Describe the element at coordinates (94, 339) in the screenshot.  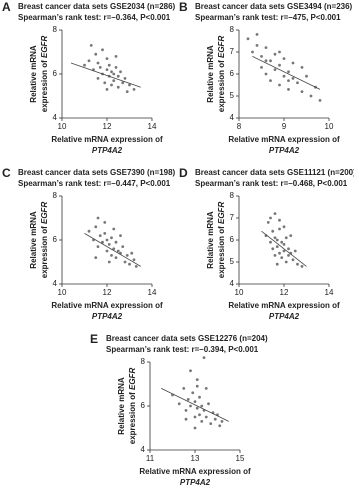
I see `panel-label: E` at that location.